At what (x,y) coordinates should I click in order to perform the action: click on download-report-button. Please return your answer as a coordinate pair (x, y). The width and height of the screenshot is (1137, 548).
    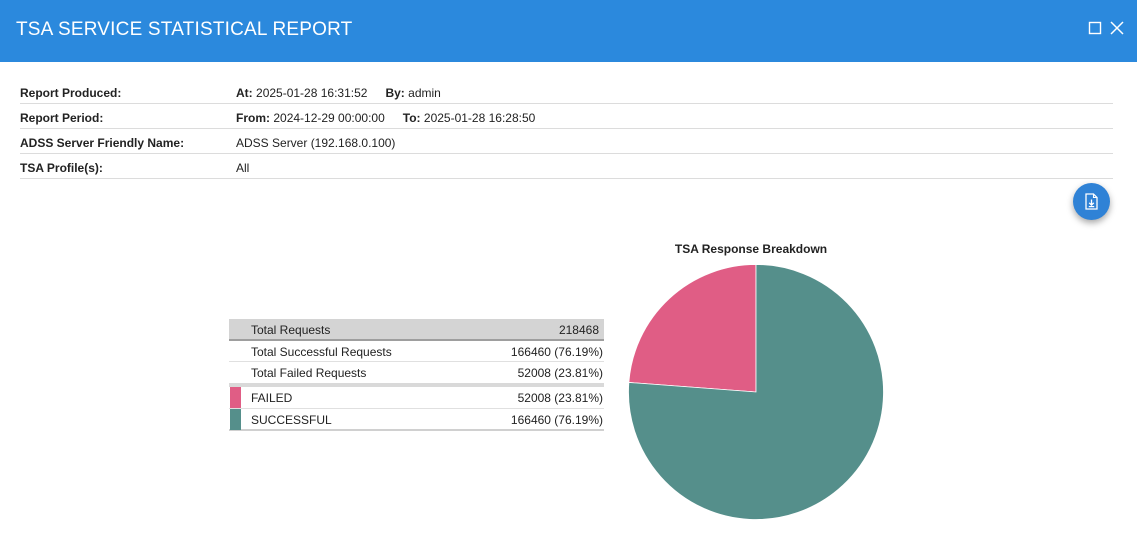
    Looking at the image, I should click on (1091, 201).